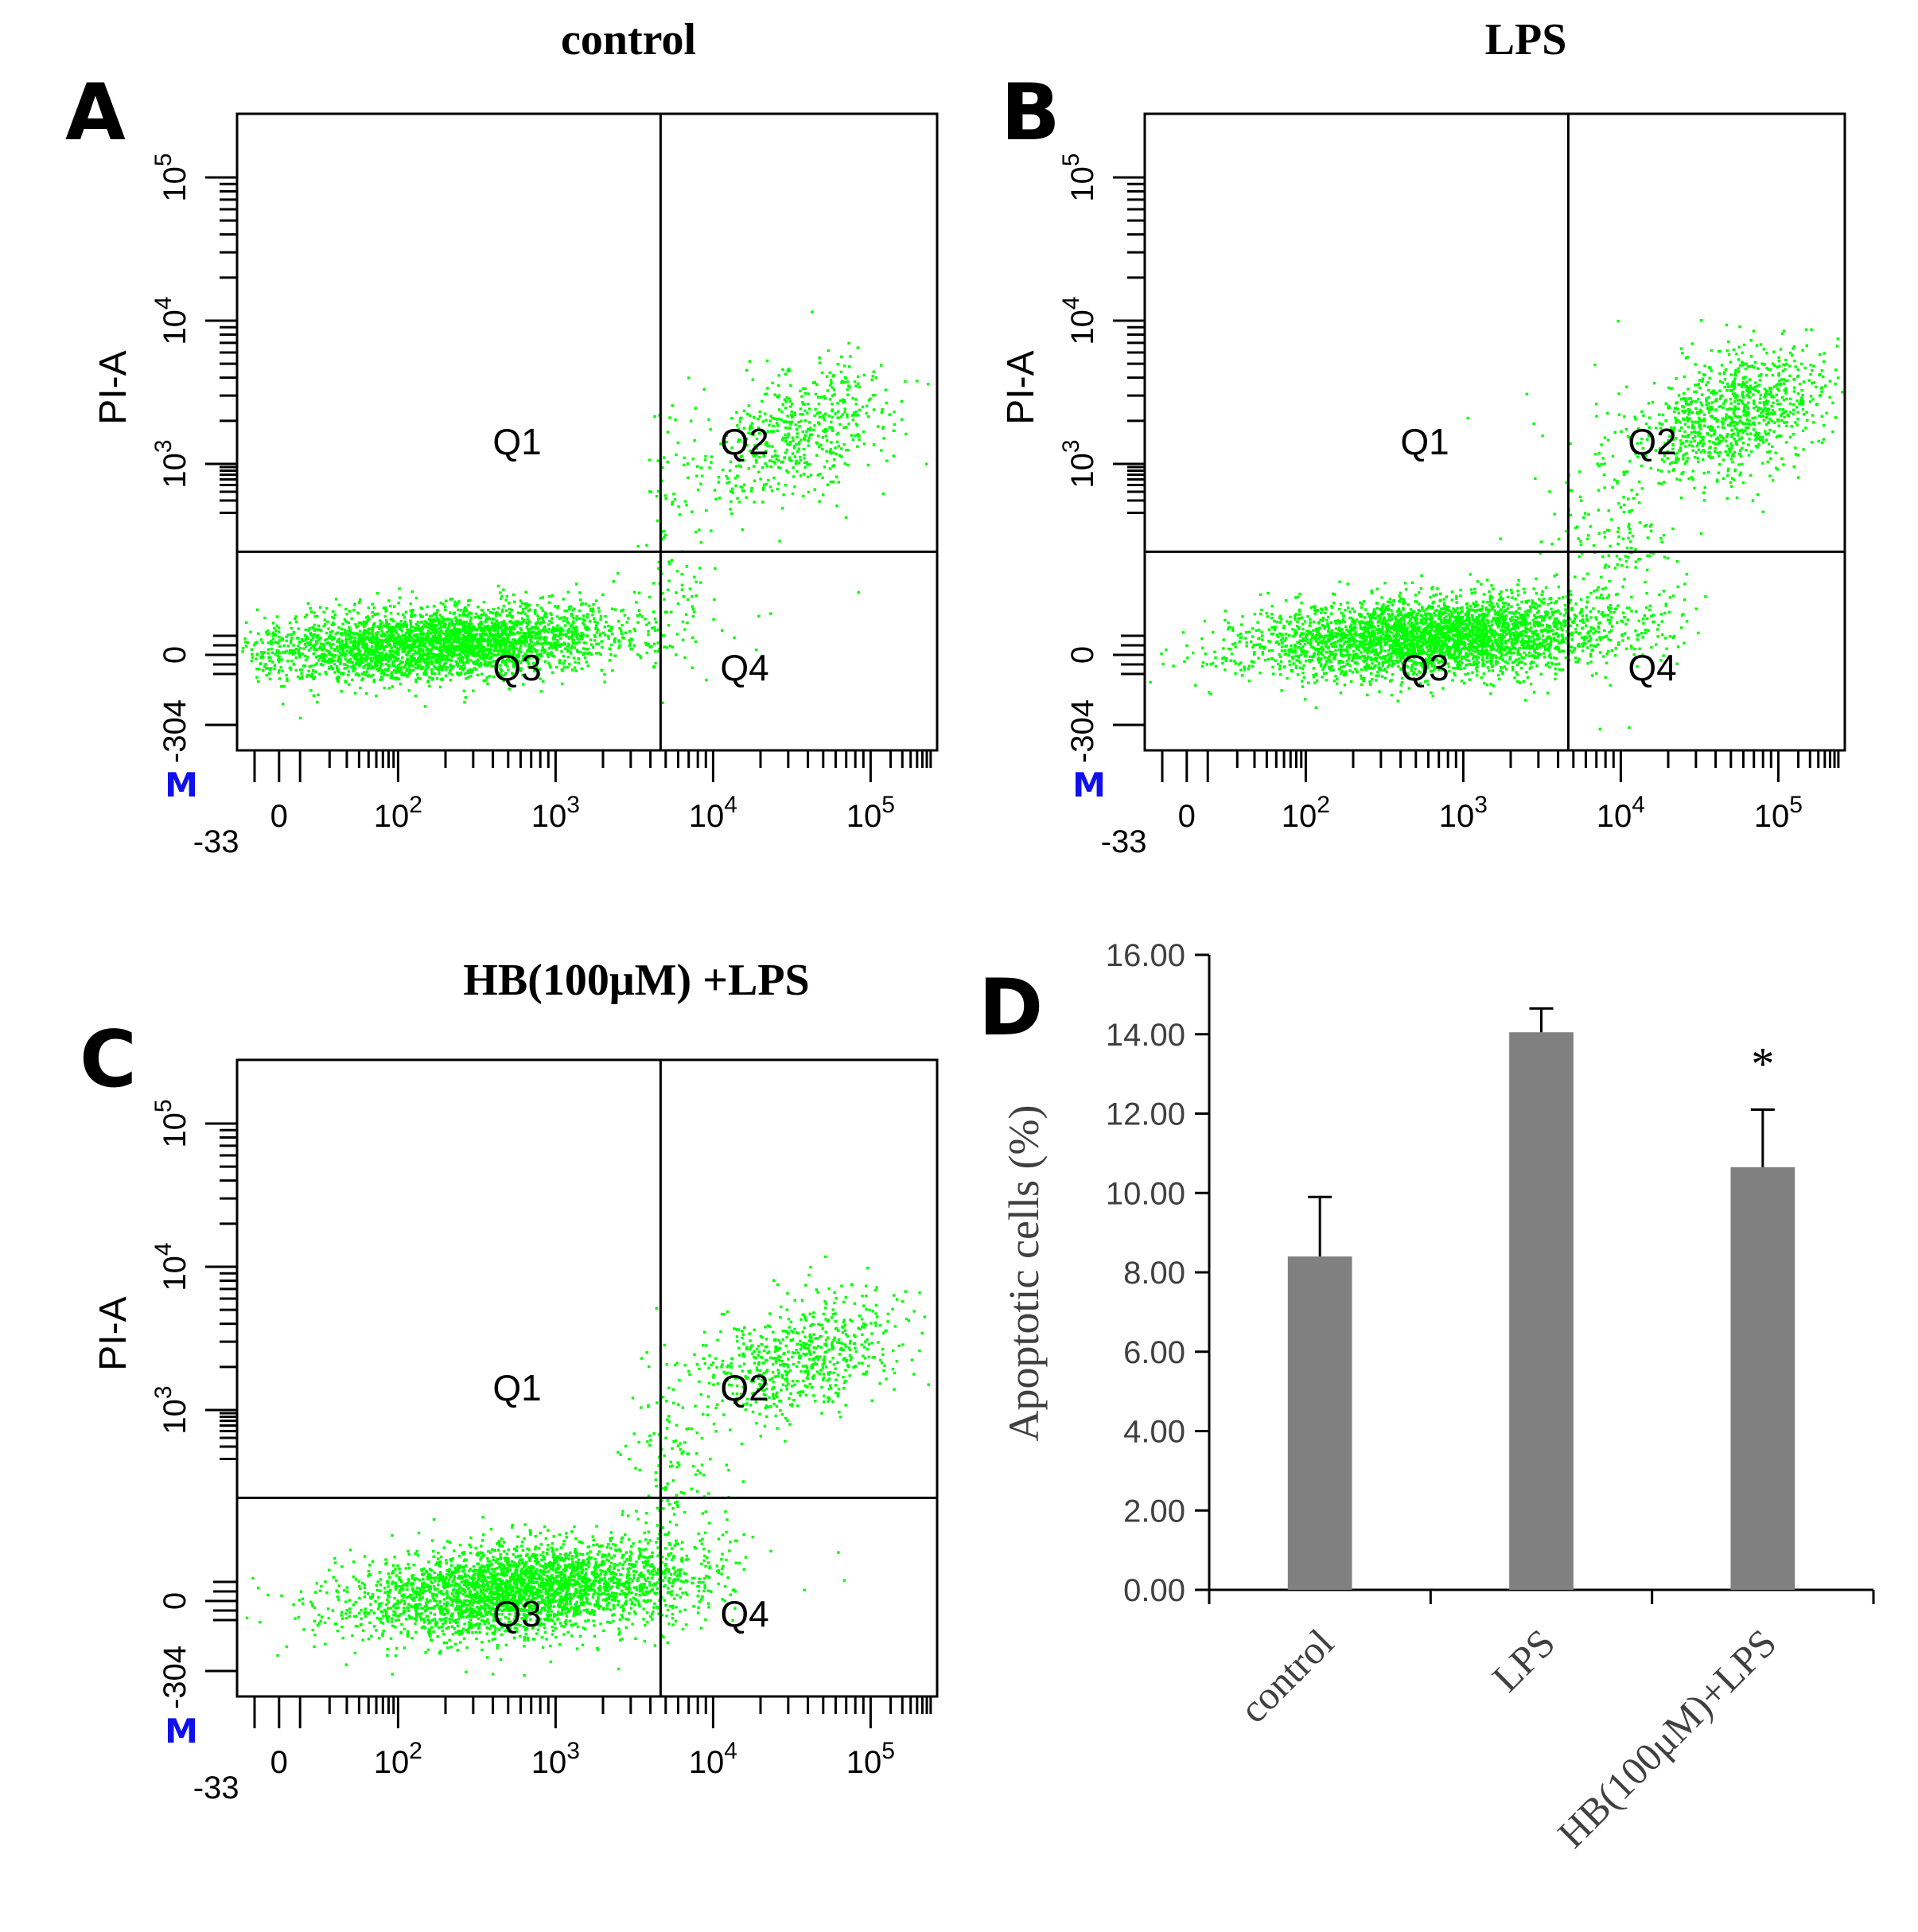 The image size is (1918, 1932). Describe the element at coordinates (175, 655) in the screenshot. I see `y-tick-label: 0` at that location.